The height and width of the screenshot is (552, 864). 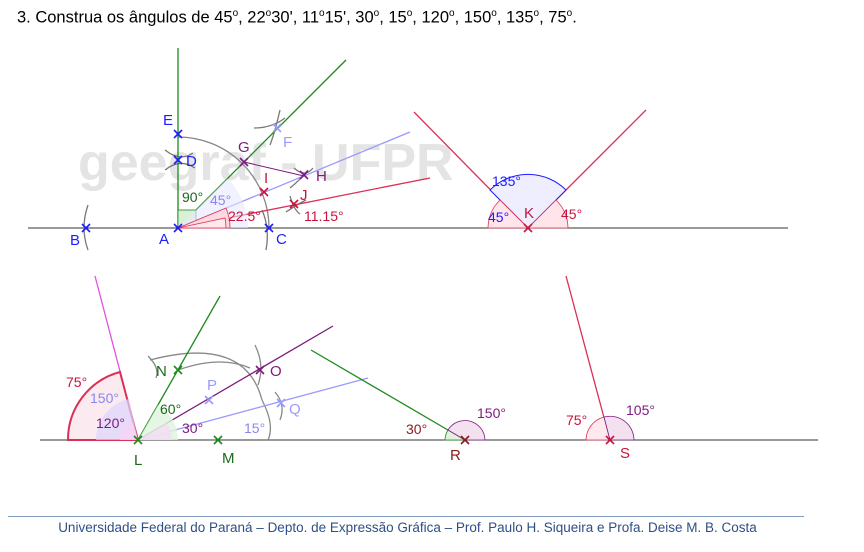 I want to click on angle-120-marker, so click(x=129, y=431).